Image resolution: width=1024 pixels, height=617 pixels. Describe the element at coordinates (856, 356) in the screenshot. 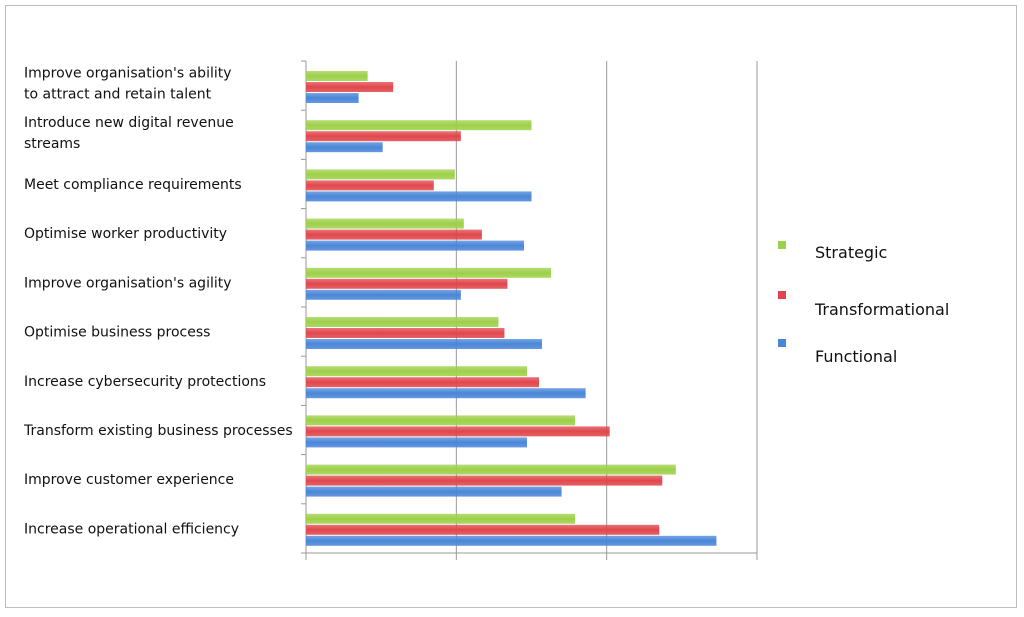

I see `legend-label: Functional` at that location.